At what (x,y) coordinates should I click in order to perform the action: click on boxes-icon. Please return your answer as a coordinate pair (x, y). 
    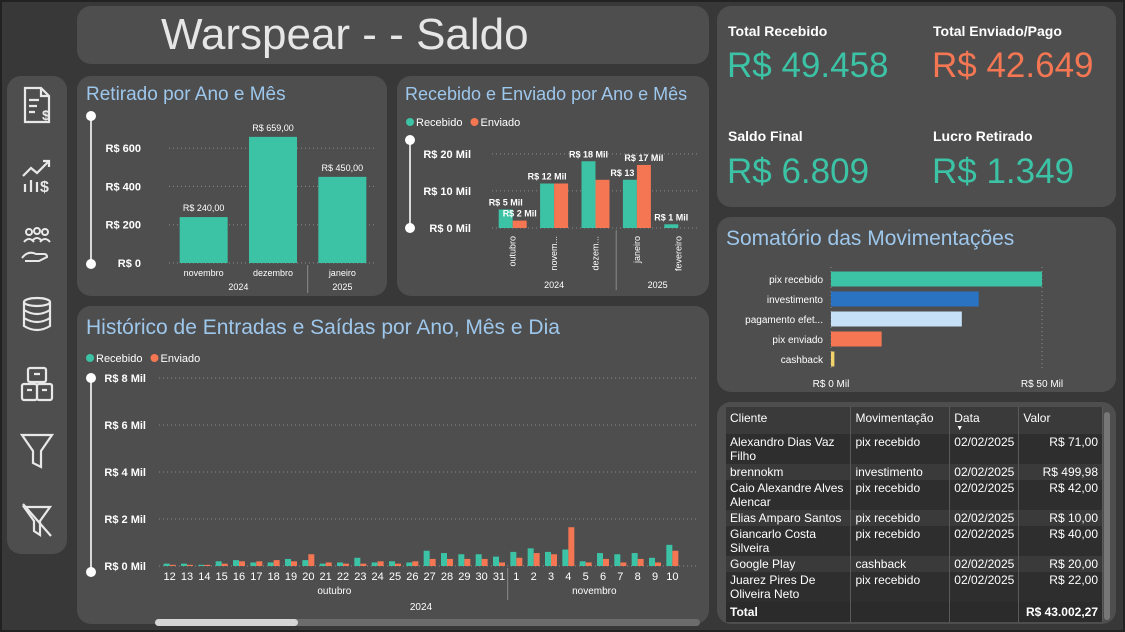
    Looking at the image, I should click on (37, 385).